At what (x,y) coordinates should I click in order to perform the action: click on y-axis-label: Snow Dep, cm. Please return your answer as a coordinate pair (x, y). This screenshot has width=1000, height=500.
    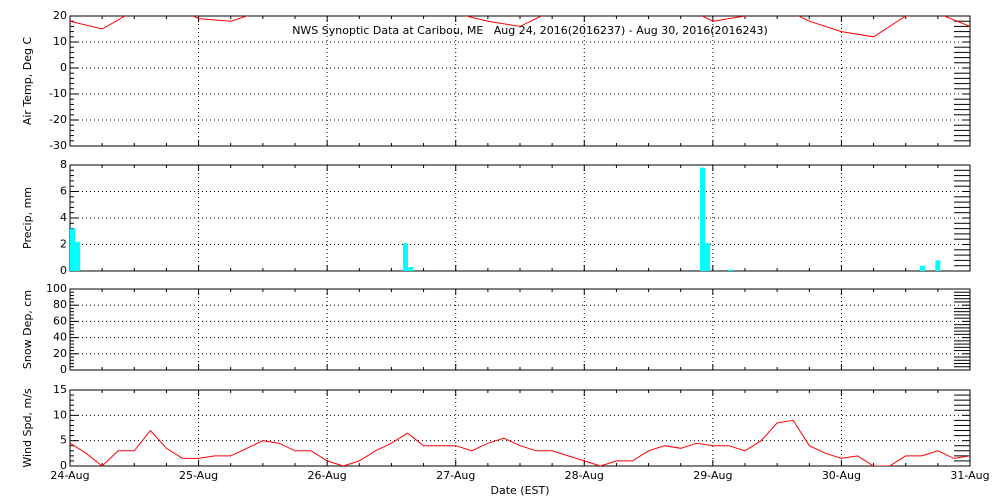
    Looking at the image, I should click on (27, 329).